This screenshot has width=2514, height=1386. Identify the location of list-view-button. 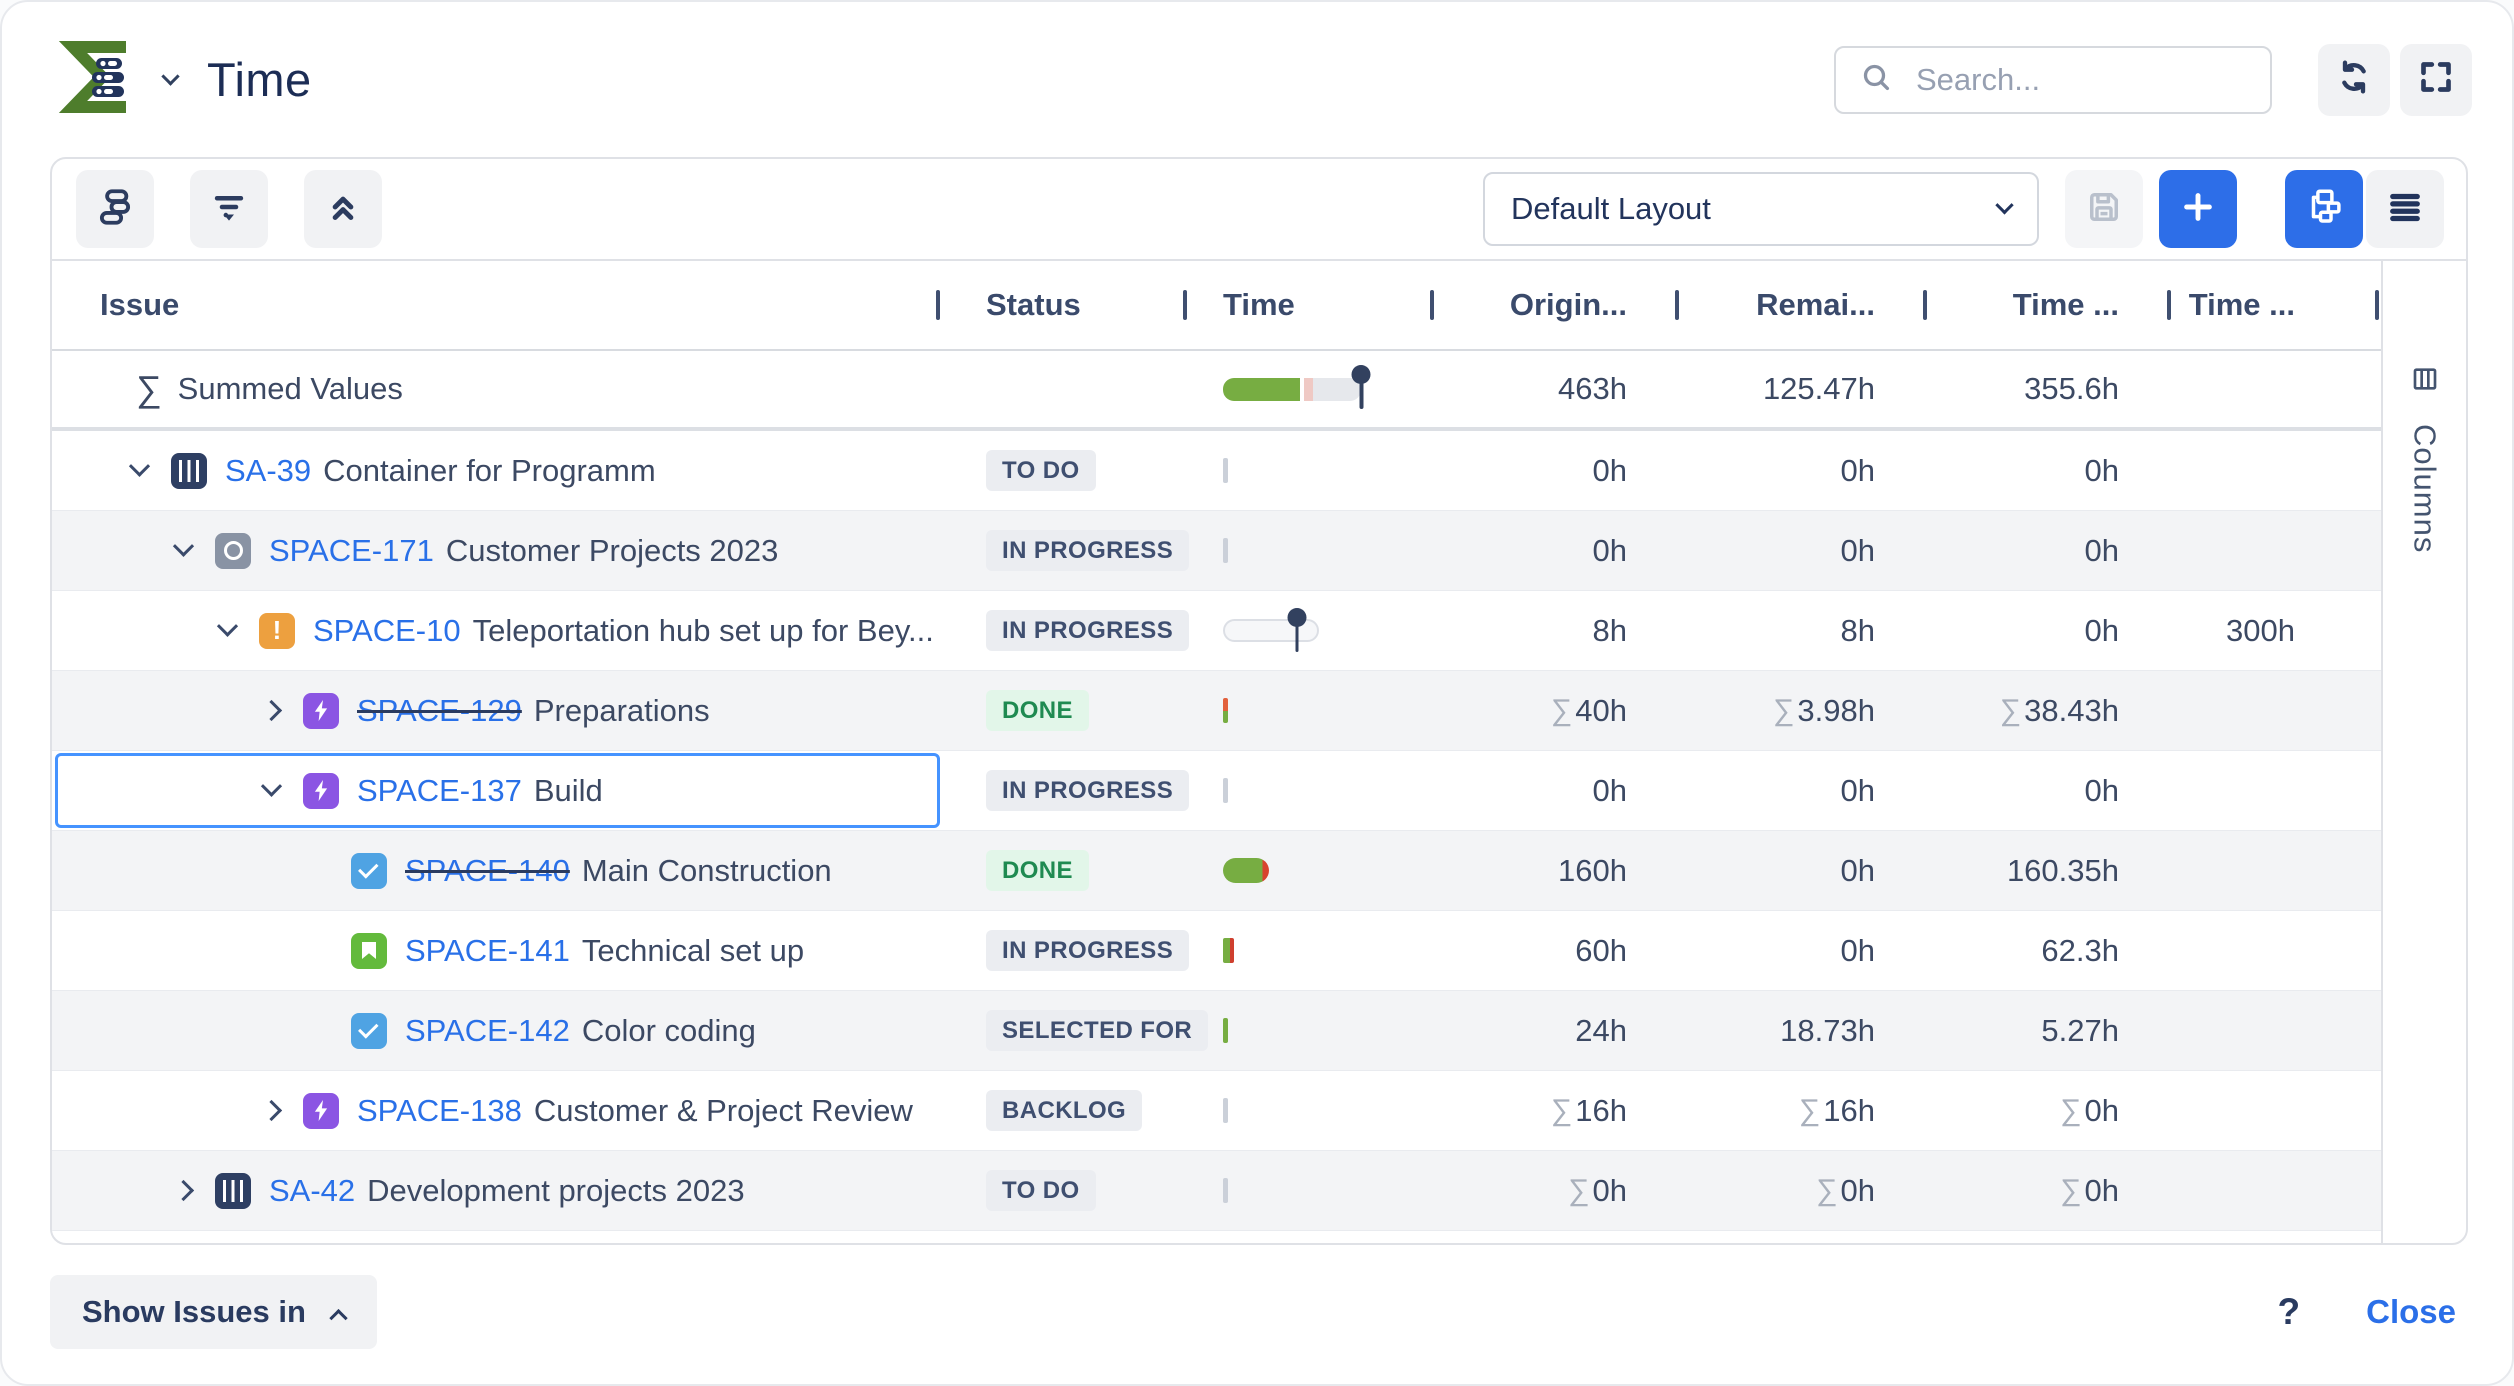
(2405, 209).